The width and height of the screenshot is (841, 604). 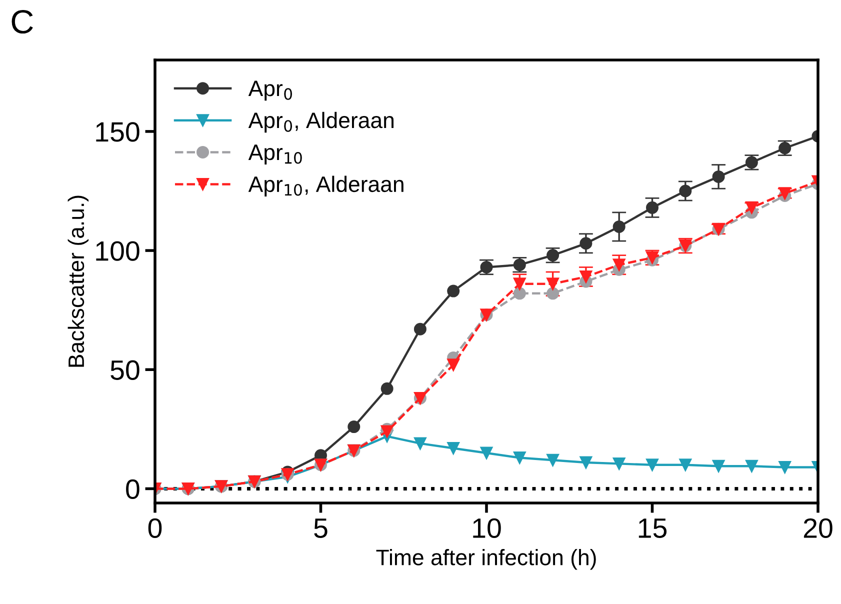 I want to click on legend-label: Apr$_{0}$, so click(x=270, y=90).